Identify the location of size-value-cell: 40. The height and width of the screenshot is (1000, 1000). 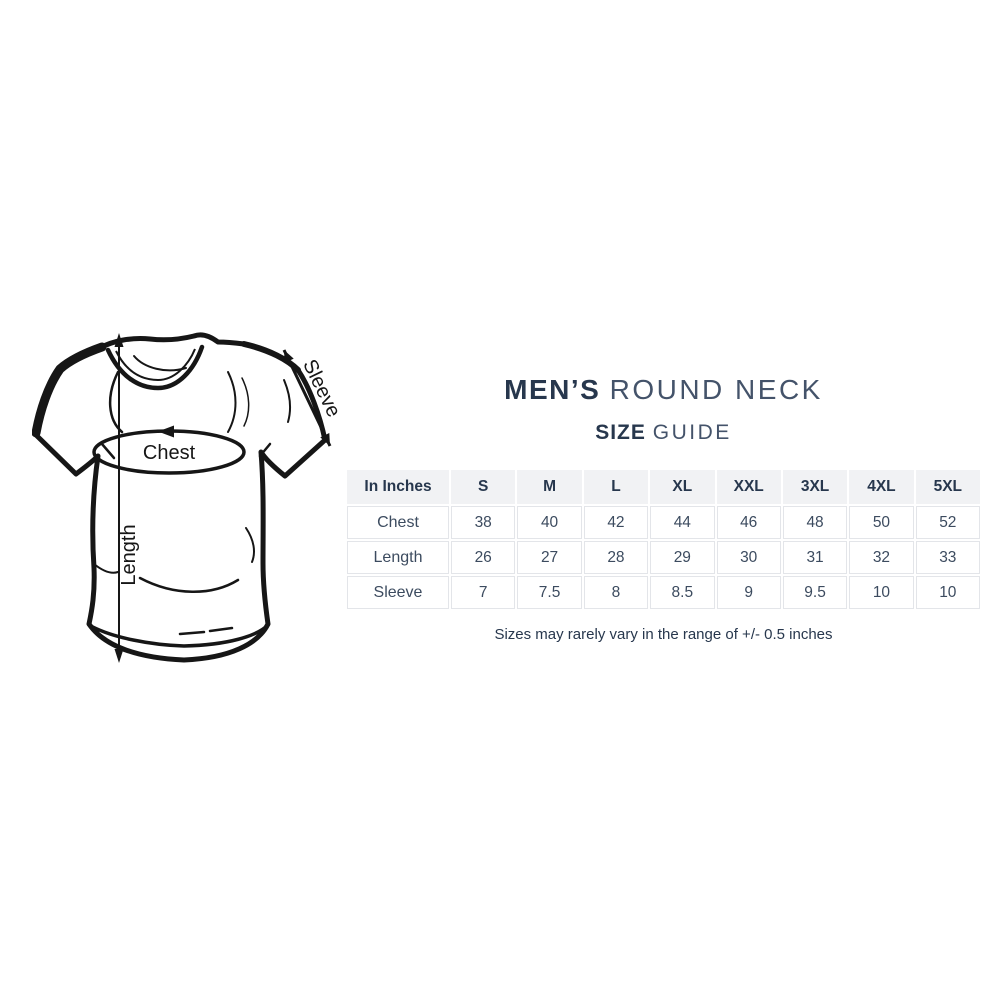
(549, 522).